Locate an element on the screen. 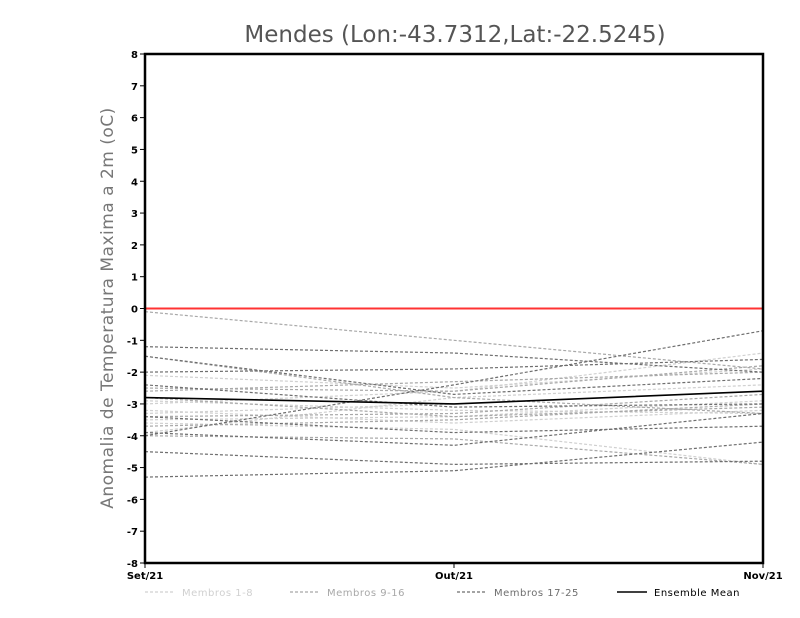  y-tick-label: -3 is located at coordinates (132, 405).